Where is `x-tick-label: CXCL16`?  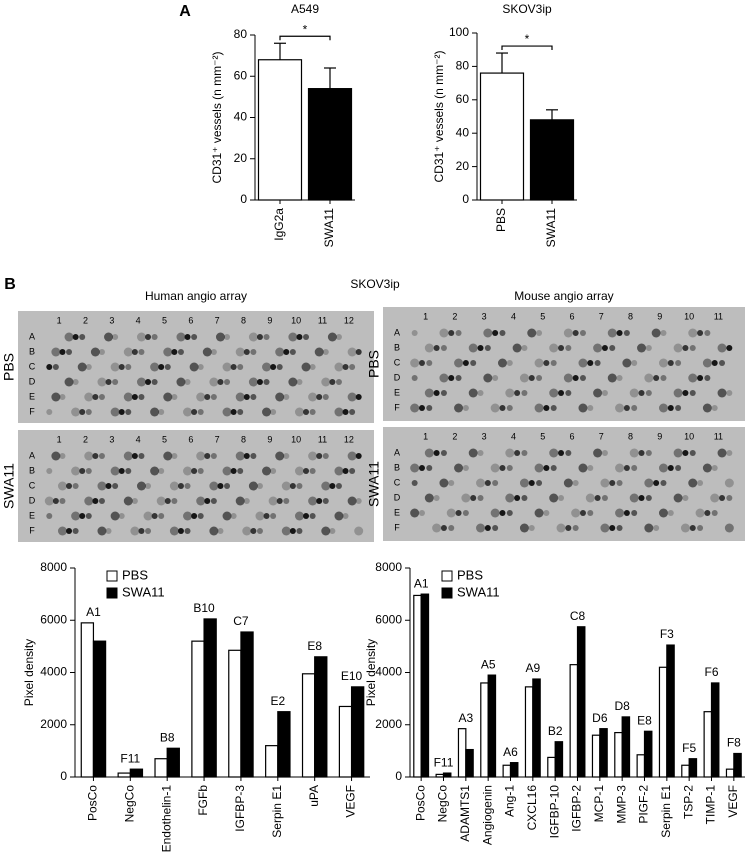
x-tick-label: CXCL16 is located at coordinates (532, 808).